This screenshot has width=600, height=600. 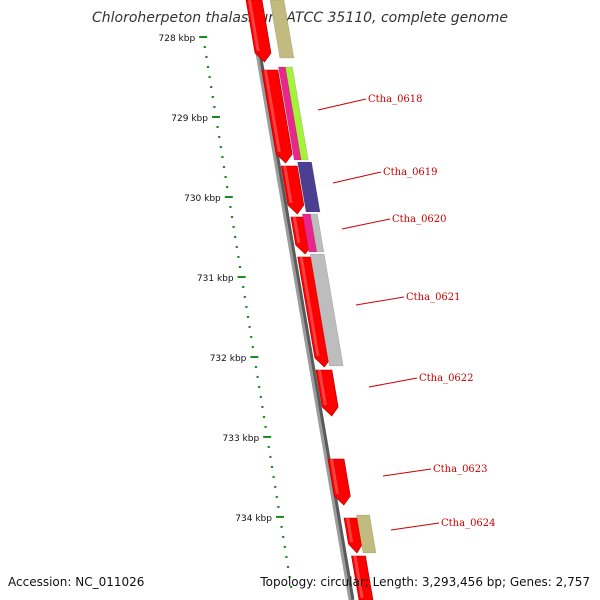 What do you see at coordinates (395, 99) in the screenshot?
I see `gene-label: Ctha_0618` at bounding box center [395, 99].